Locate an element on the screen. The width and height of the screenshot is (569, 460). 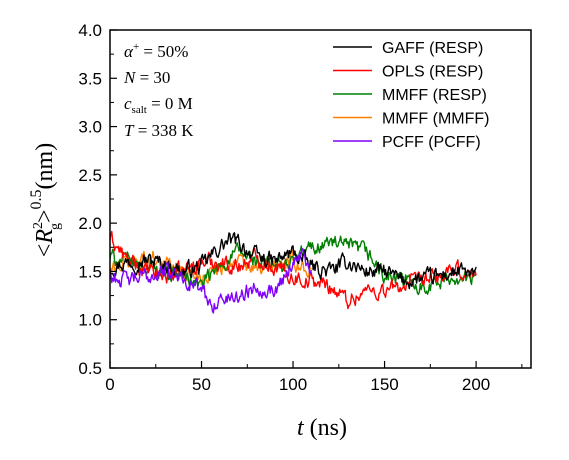
y-tick-label: 2.5 is located at coordinates (90, 175).